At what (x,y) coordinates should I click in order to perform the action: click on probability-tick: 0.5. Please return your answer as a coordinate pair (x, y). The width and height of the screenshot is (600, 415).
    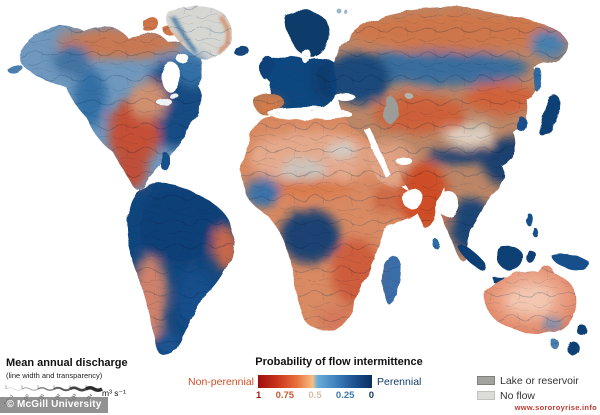
    Looking at the image, I should click on (315, 395).